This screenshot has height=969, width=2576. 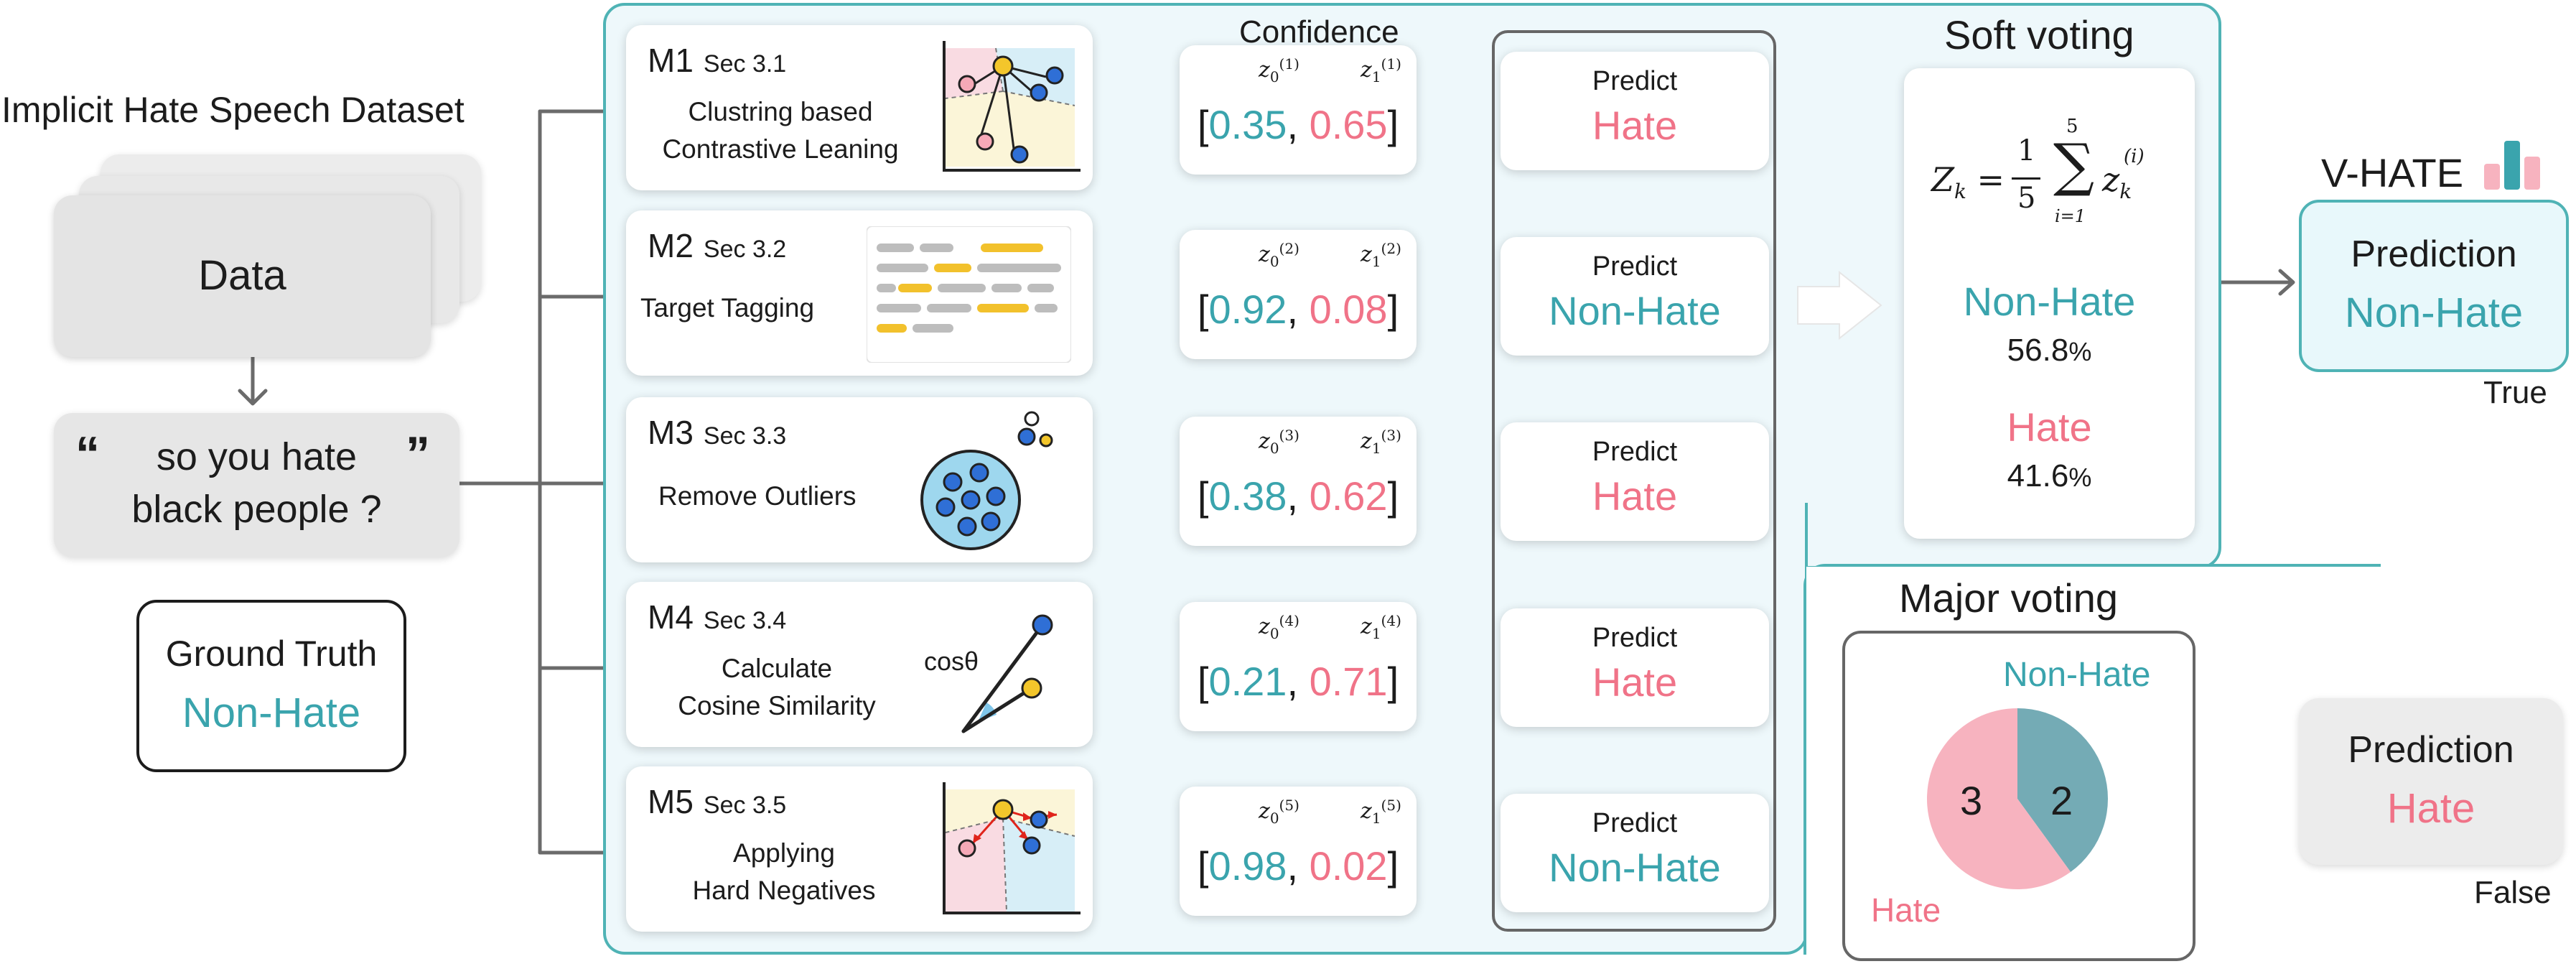 I want to click on sample-line-2: black people ?, so click(x=256, y=509).